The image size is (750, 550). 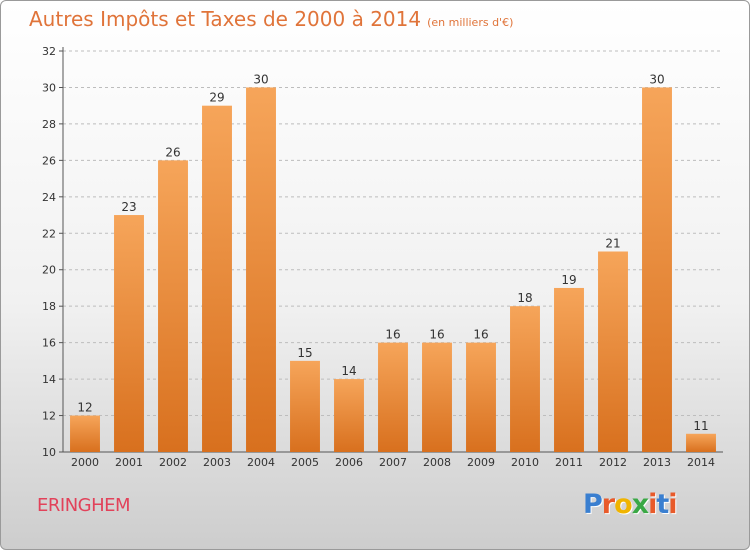 What do you see at coordinates (349, 462) in the screenshot?
I see `x-tick-label: 2006` at bounding box center [349, 462].